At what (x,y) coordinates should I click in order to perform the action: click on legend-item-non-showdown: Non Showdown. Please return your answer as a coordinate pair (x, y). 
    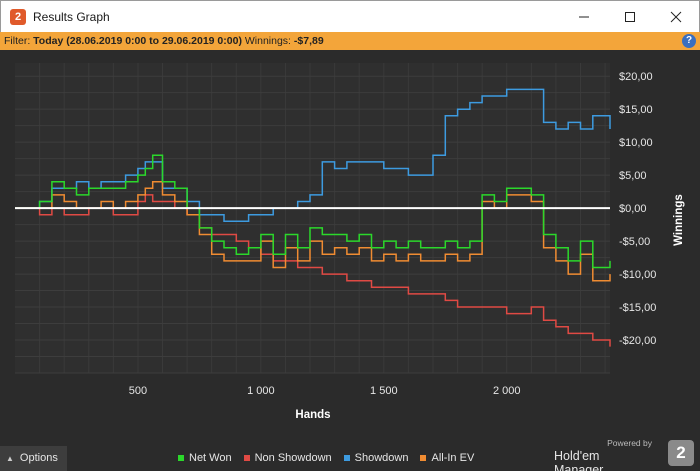
    Looking at the image, I should click on (287, 458).